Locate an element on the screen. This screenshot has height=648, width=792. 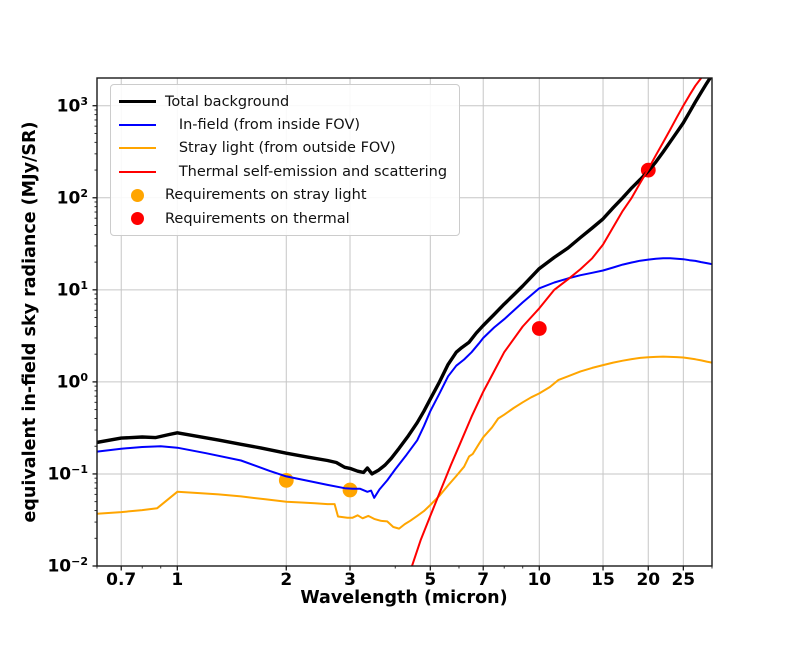
x-tick-label: 20 is located at coordinates (648, 580).